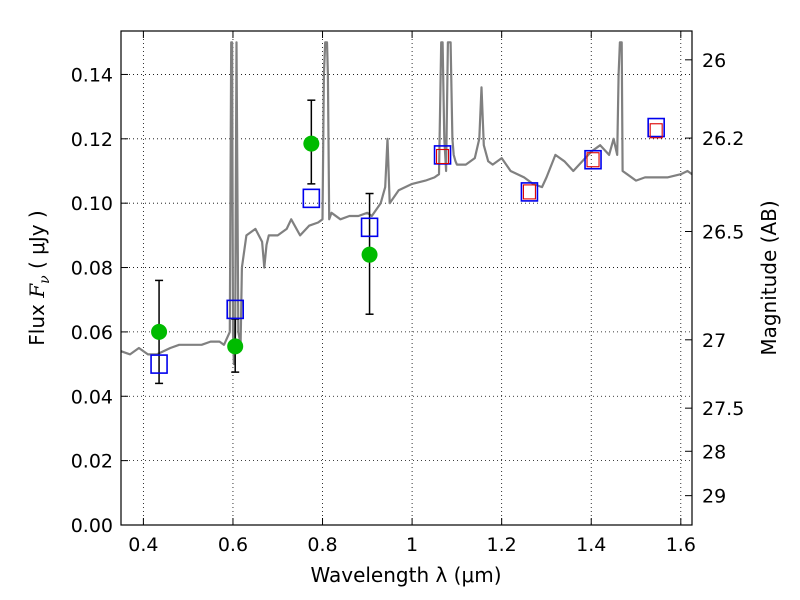  What do you see at coordinates (39, 277) in the screenshot?
I see `y-axis-title: Flux Fν ( μJy )` at bounding box center [39, 277].